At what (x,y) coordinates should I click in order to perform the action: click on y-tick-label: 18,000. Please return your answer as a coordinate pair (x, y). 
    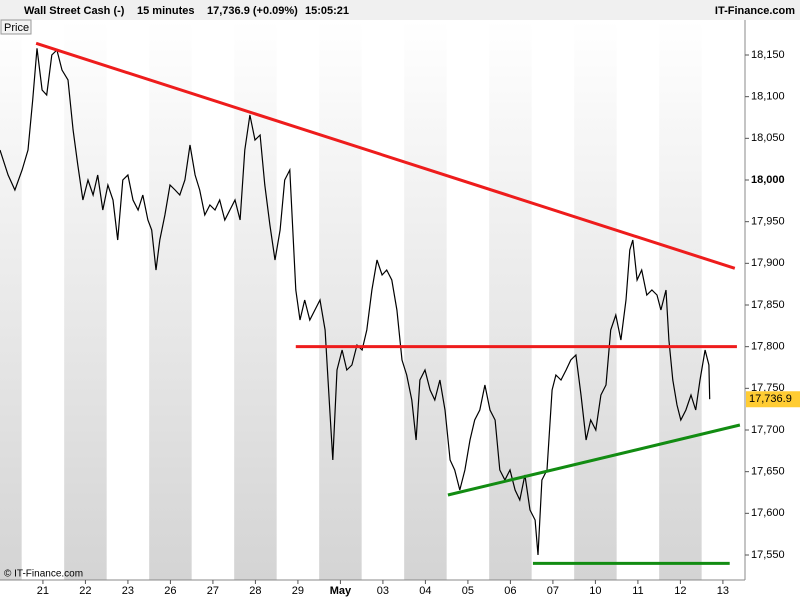
    Looking at the image, I should click on (768, 180).